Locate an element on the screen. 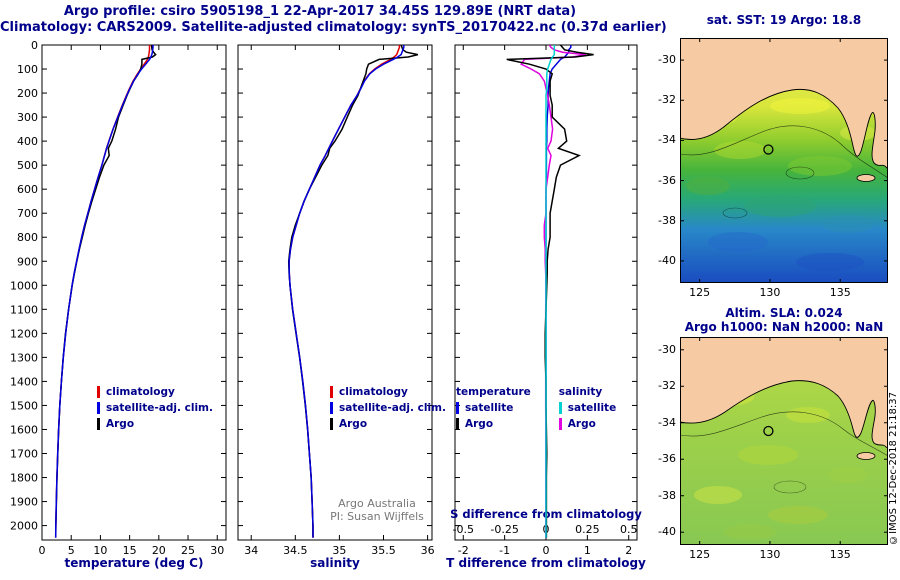  depth-tick-label: 0 is located at coordinates (34, 45).